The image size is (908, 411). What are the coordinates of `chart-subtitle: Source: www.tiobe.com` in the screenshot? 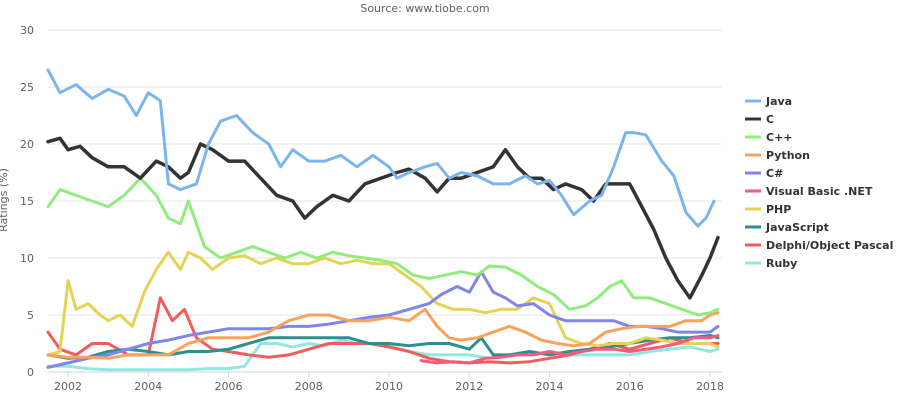 It's located at (424, 8).